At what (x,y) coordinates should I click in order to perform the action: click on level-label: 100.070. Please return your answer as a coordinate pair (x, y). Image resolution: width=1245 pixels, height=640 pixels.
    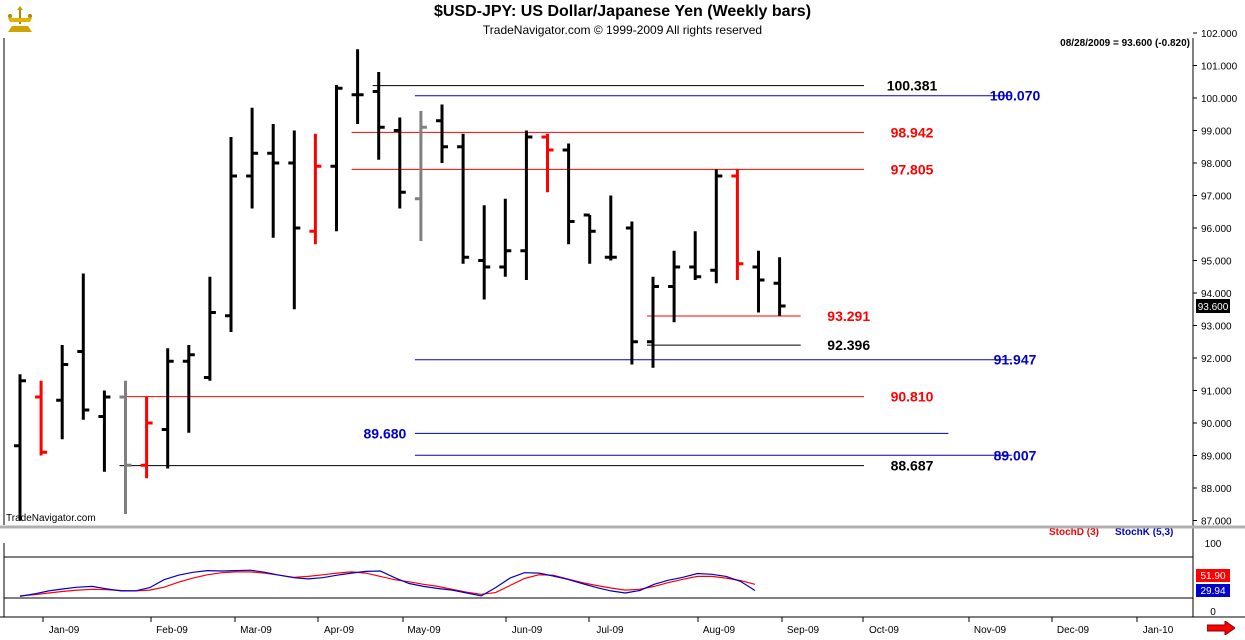
    Looking at the image, I should click on (1015, 96).